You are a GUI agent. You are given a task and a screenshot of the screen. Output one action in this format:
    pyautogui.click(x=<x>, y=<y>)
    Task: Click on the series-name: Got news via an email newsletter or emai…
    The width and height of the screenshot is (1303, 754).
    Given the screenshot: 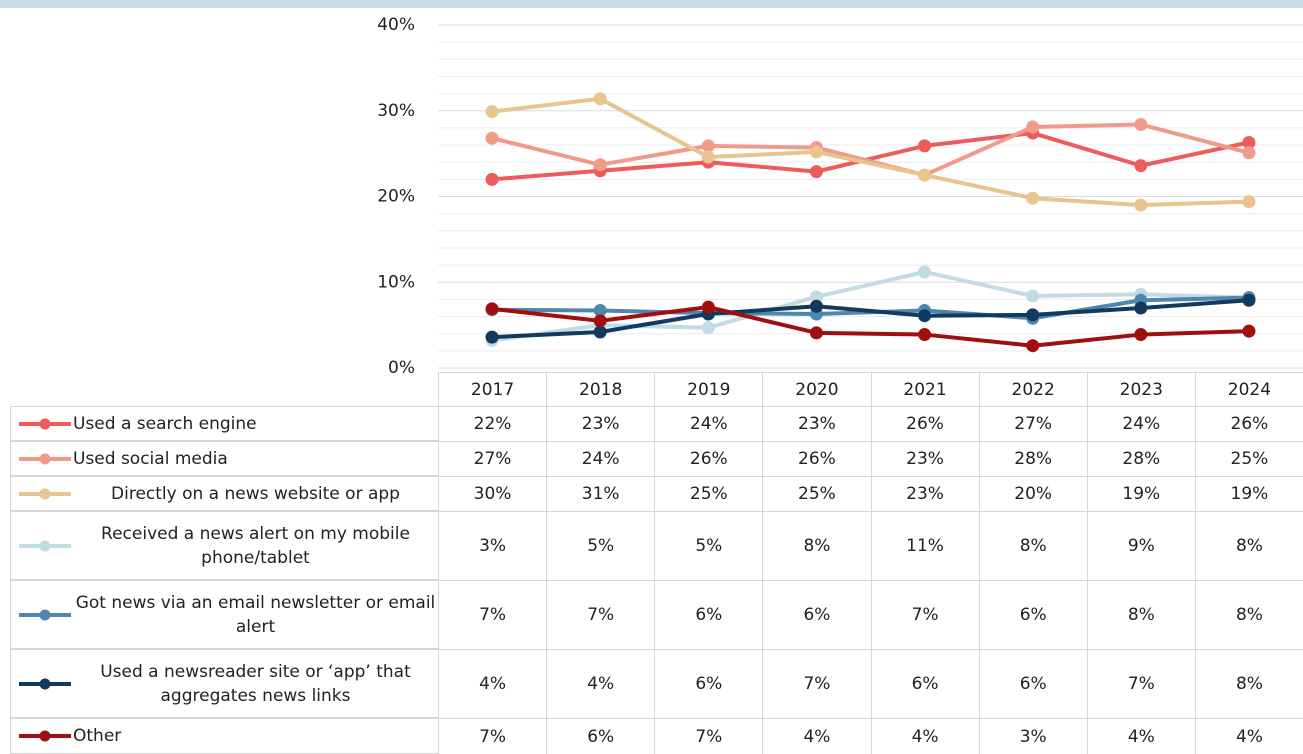 What is the action you would take?
    pyautogui.click(x=255, y=614)
    